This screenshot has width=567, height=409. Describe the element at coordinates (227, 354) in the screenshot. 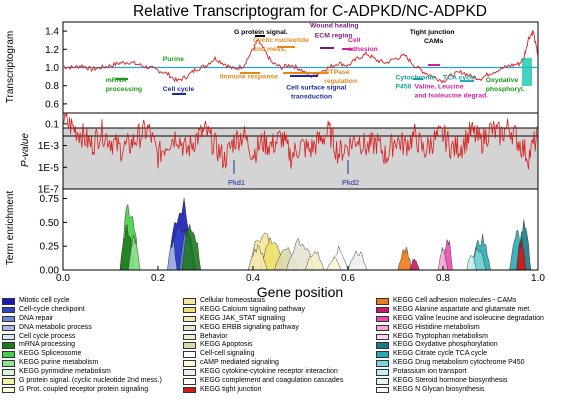

I see `legend-label: Cell-cell signaling` at that location.